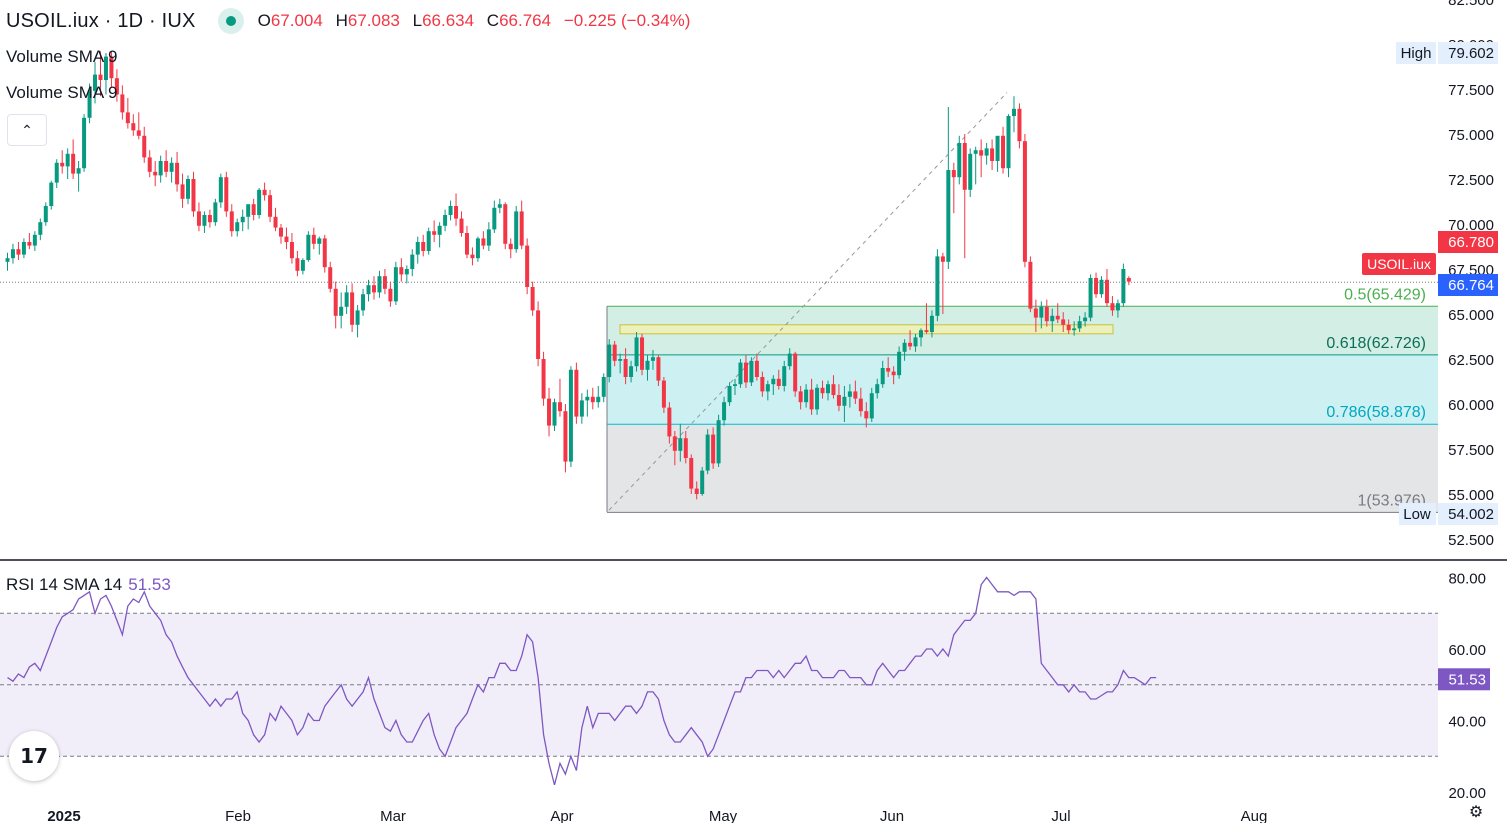 The width and height of the screenshot is (1507, 823). I want to click on price-axis-tick: 75.000, so click(1471, 135).